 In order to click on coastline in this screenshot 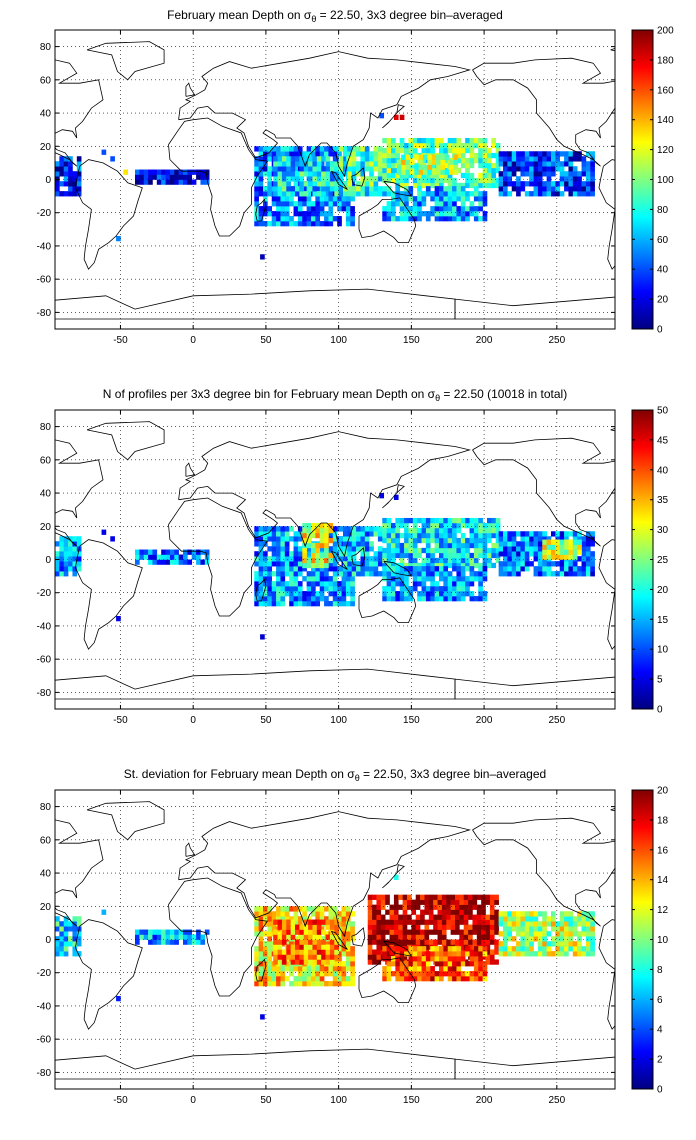, I will do `click(534, 688)`.